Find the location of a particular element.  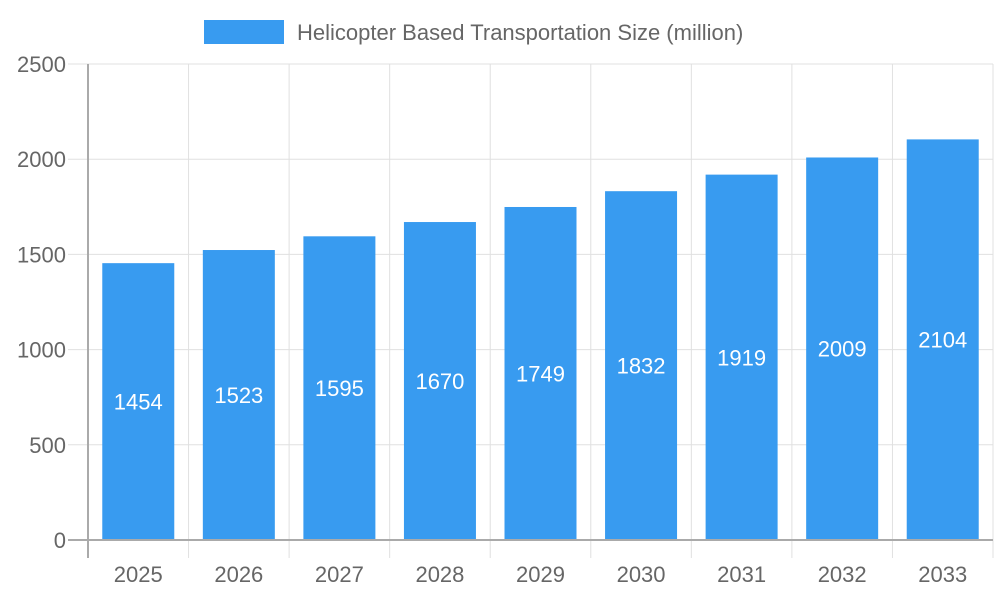

data-label: 2009 is located at coordinates (842, 349).